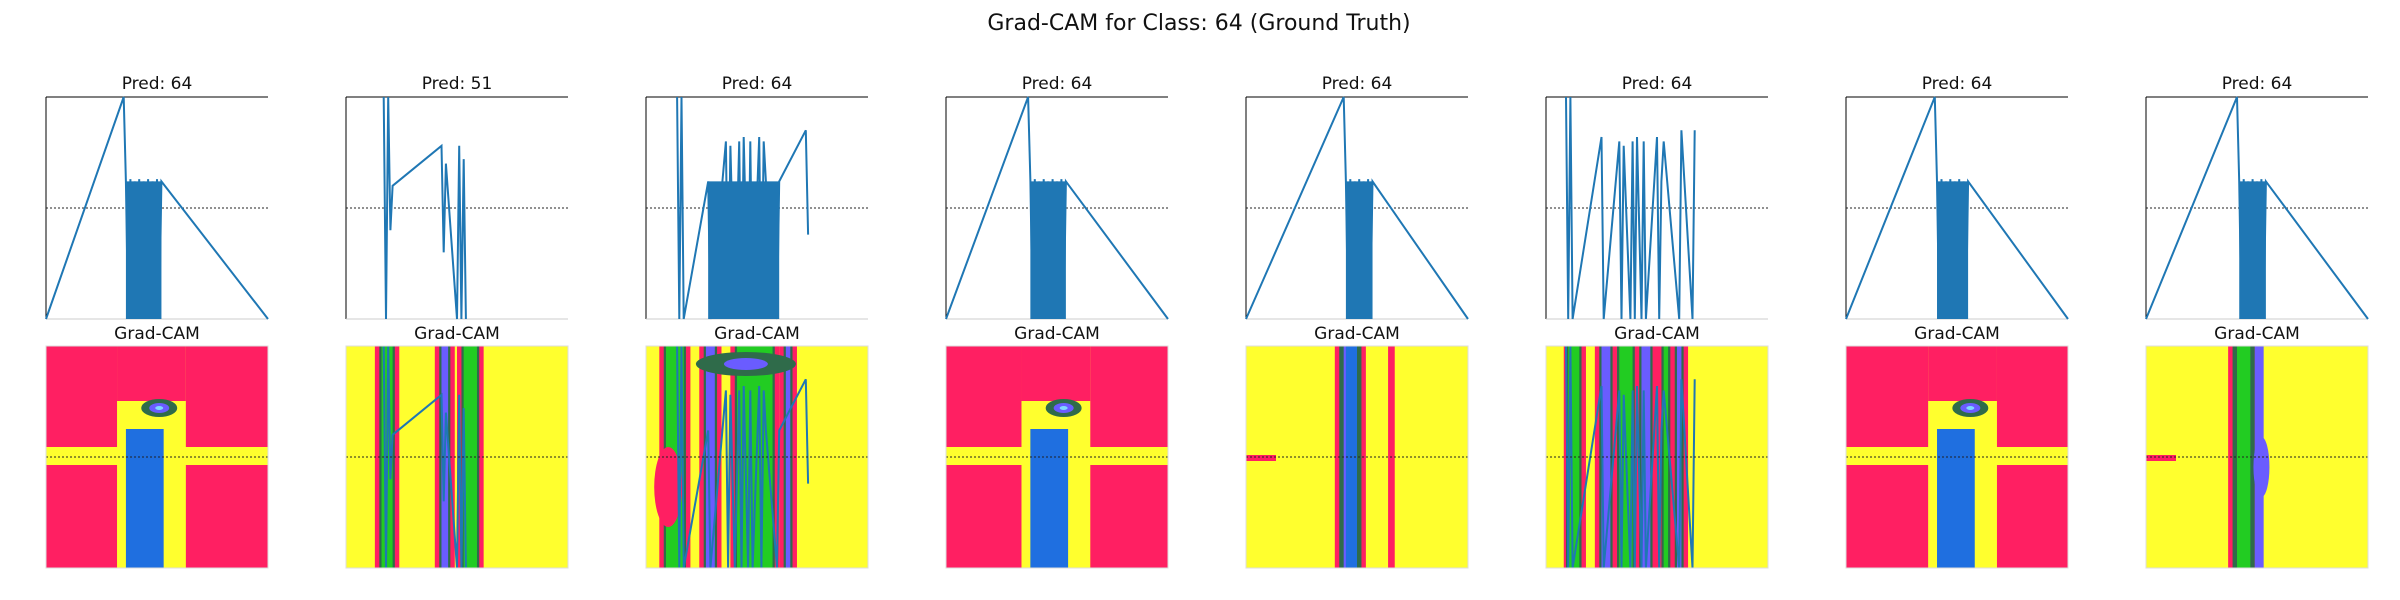 Image resolution: width=2400 pixels, height=600 pixels. I want to click on signal-panel-2: Pred: 51, so click(456, 197).